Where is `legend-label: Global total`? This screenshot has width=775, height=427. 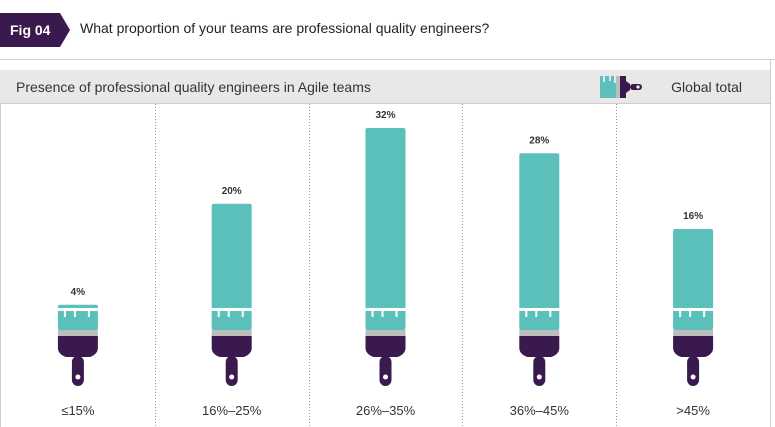 legend-label: Global total is located at coordinates (706, 87).